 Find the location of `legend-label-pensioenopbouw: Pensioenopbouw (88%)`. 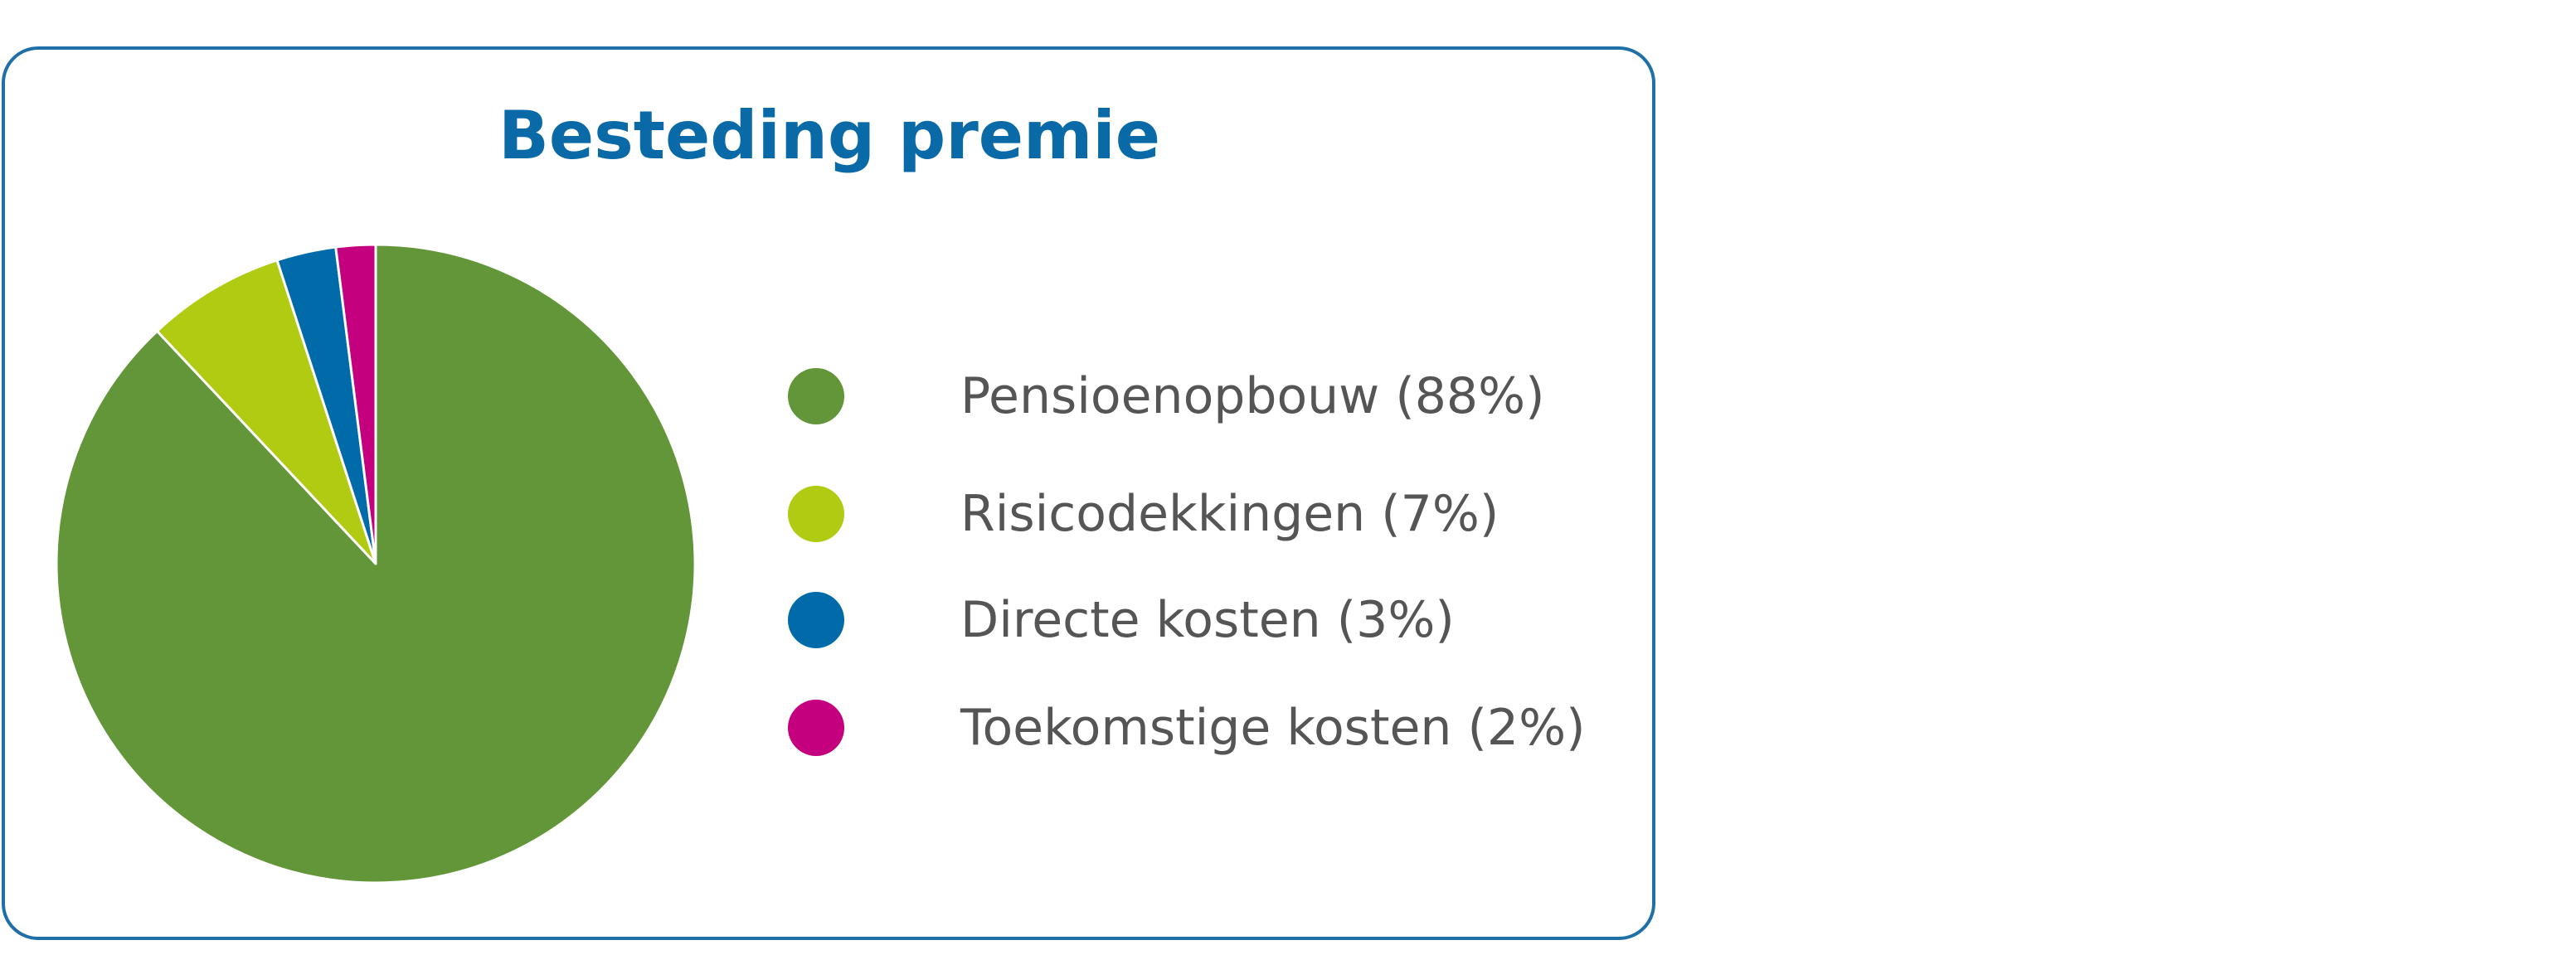

legend-label-pensioenopbouw: Pensioenopbouw (88%) is located at coordinates (1253, 396).